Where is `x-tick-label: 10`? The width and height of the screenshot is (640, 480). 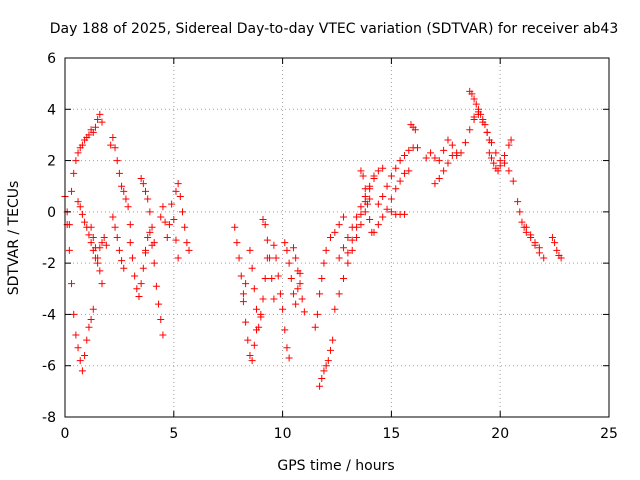 x-tick-label: 10 is located at coordinates (283, 434).